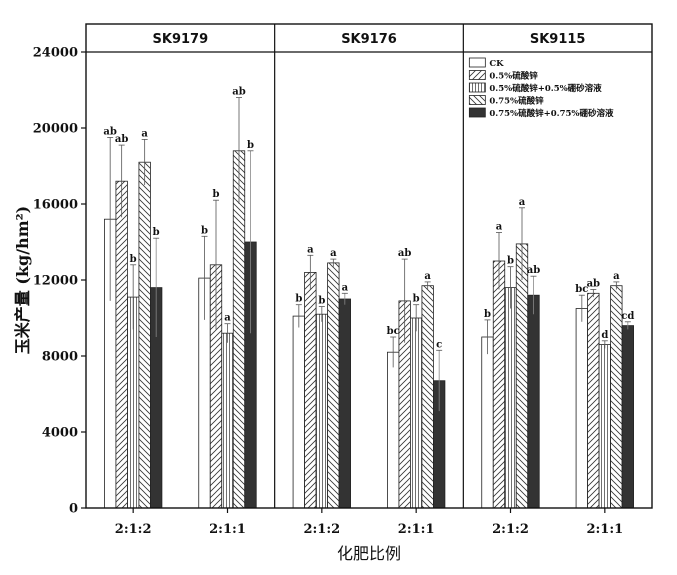 This screenshot has height=575, width=677. I want to click on legend-label: CK, so click(496, 64).